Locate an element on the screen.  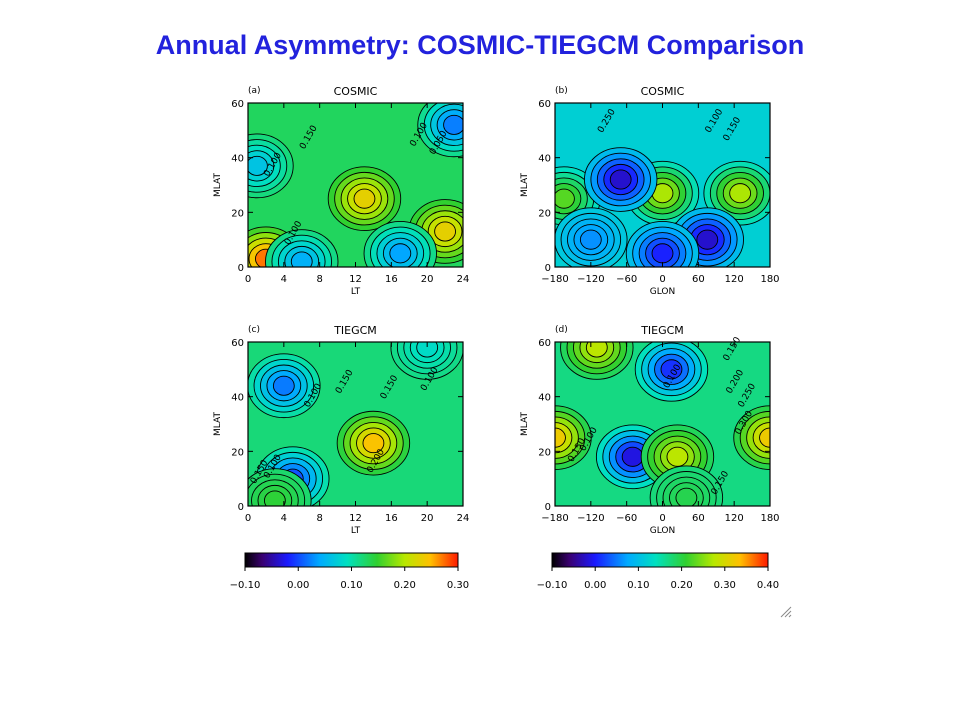
colorbar-label: 0.20 is located at coordinates (681, 585).